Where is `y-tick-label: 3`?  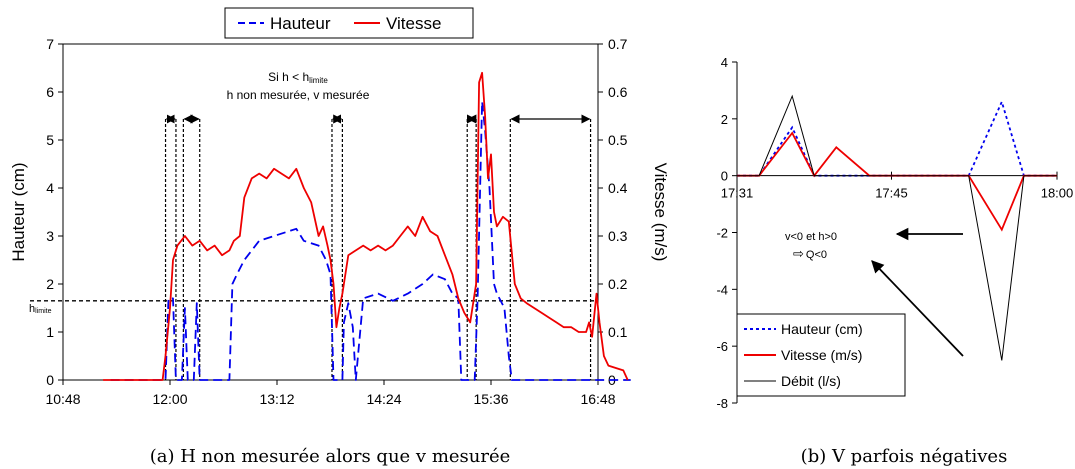
y-tick-label: 3 is located at coordinates (50, 236).